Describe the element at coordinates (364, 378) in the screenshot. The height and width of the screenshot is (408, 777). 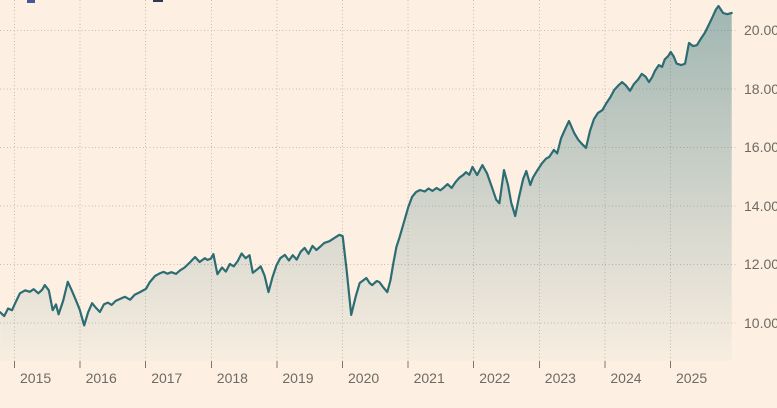
I see `x-axis-label: 2020` at that location.